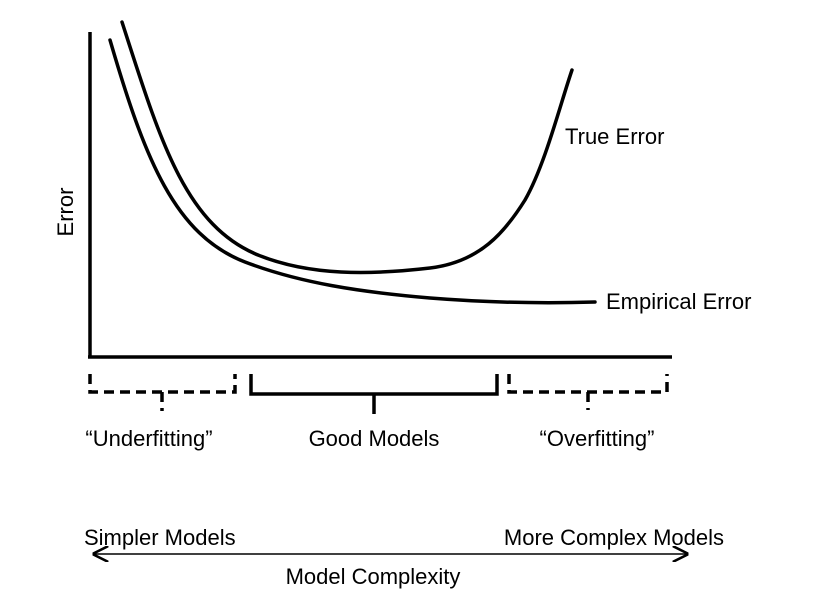 The image size is (813, 608). Describe the element at coordinates (678, 301) in the screenshot. I see `empirical-error-label: Empirical Error` at that location.